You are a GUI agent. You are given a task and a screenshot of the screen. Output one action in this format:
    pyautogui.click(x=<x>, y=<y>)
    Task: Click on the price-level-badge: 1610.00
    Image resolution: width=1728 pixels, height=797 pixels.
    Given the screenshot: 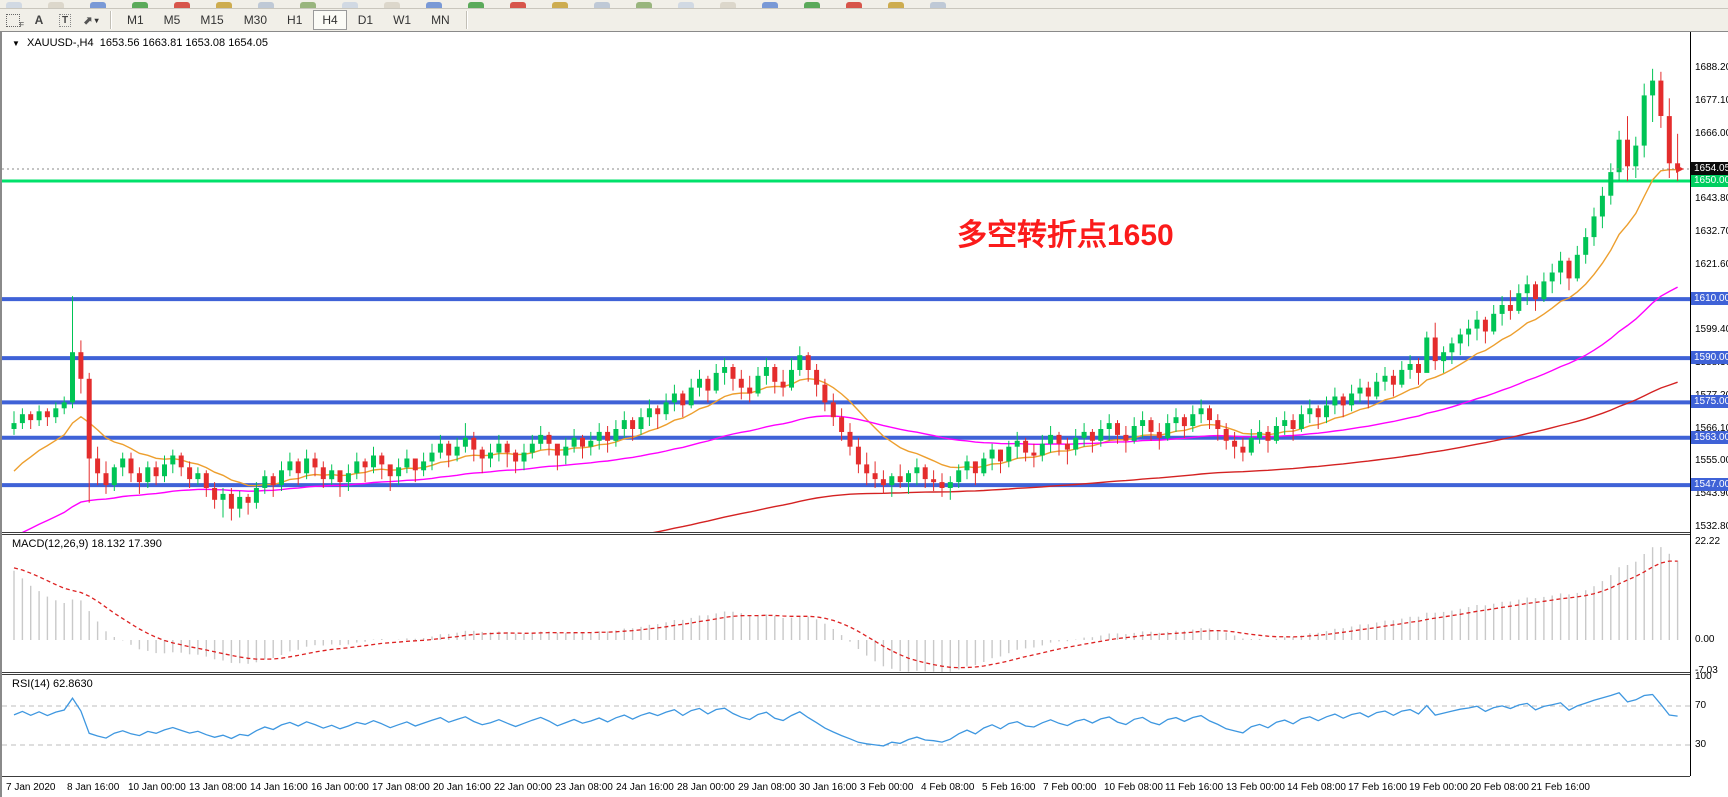 What is the action you would take?
    pyautogui.click(x=1709, y=298)
    